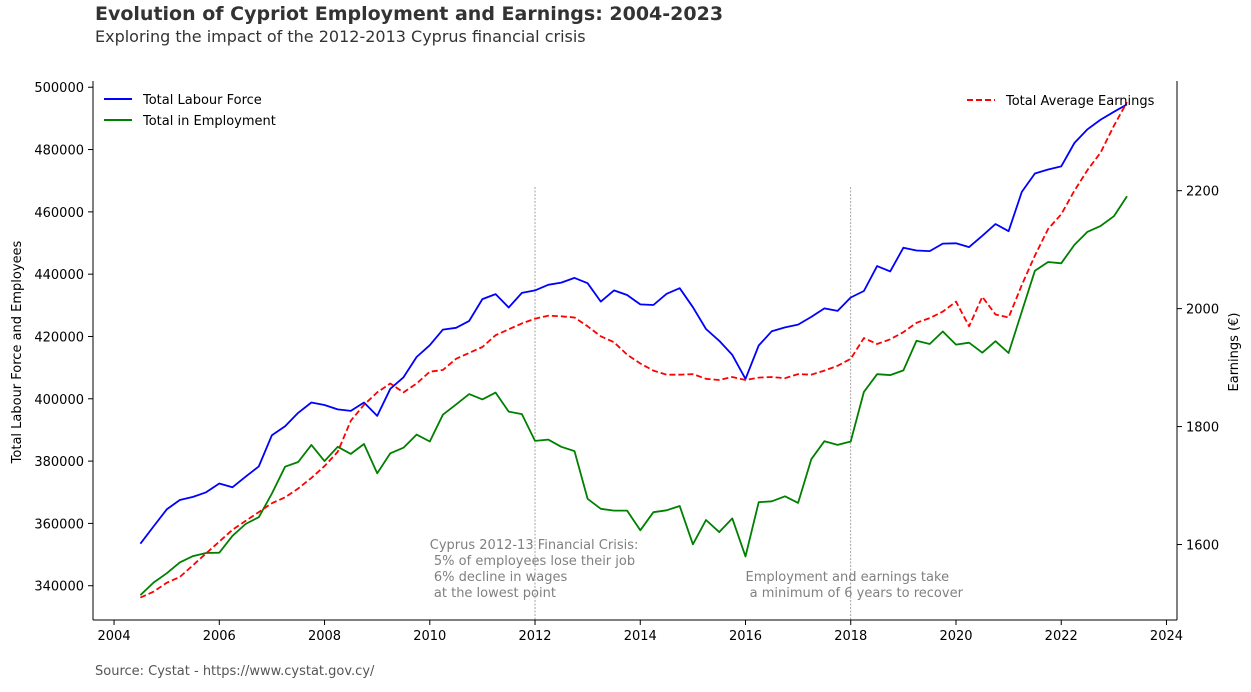 The width and height of the screenshot is (1251, 692). What do you see at coordinates (1234, 352) in the screenshot?
I see `right-axis-label: Earnings (€)` at bounding box center [1234, 352].